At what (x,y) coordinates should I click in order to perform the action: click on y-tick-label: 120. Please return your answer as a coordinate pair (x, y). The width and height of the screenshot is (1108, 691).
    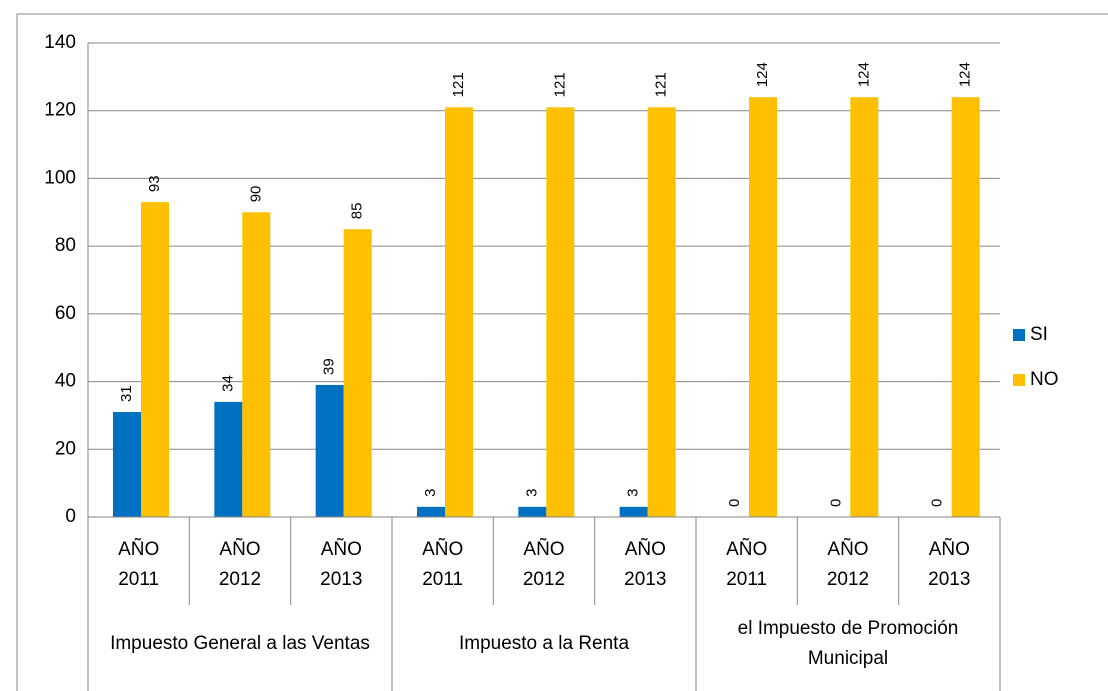
    Looking at the image, I should click on (60, 110).